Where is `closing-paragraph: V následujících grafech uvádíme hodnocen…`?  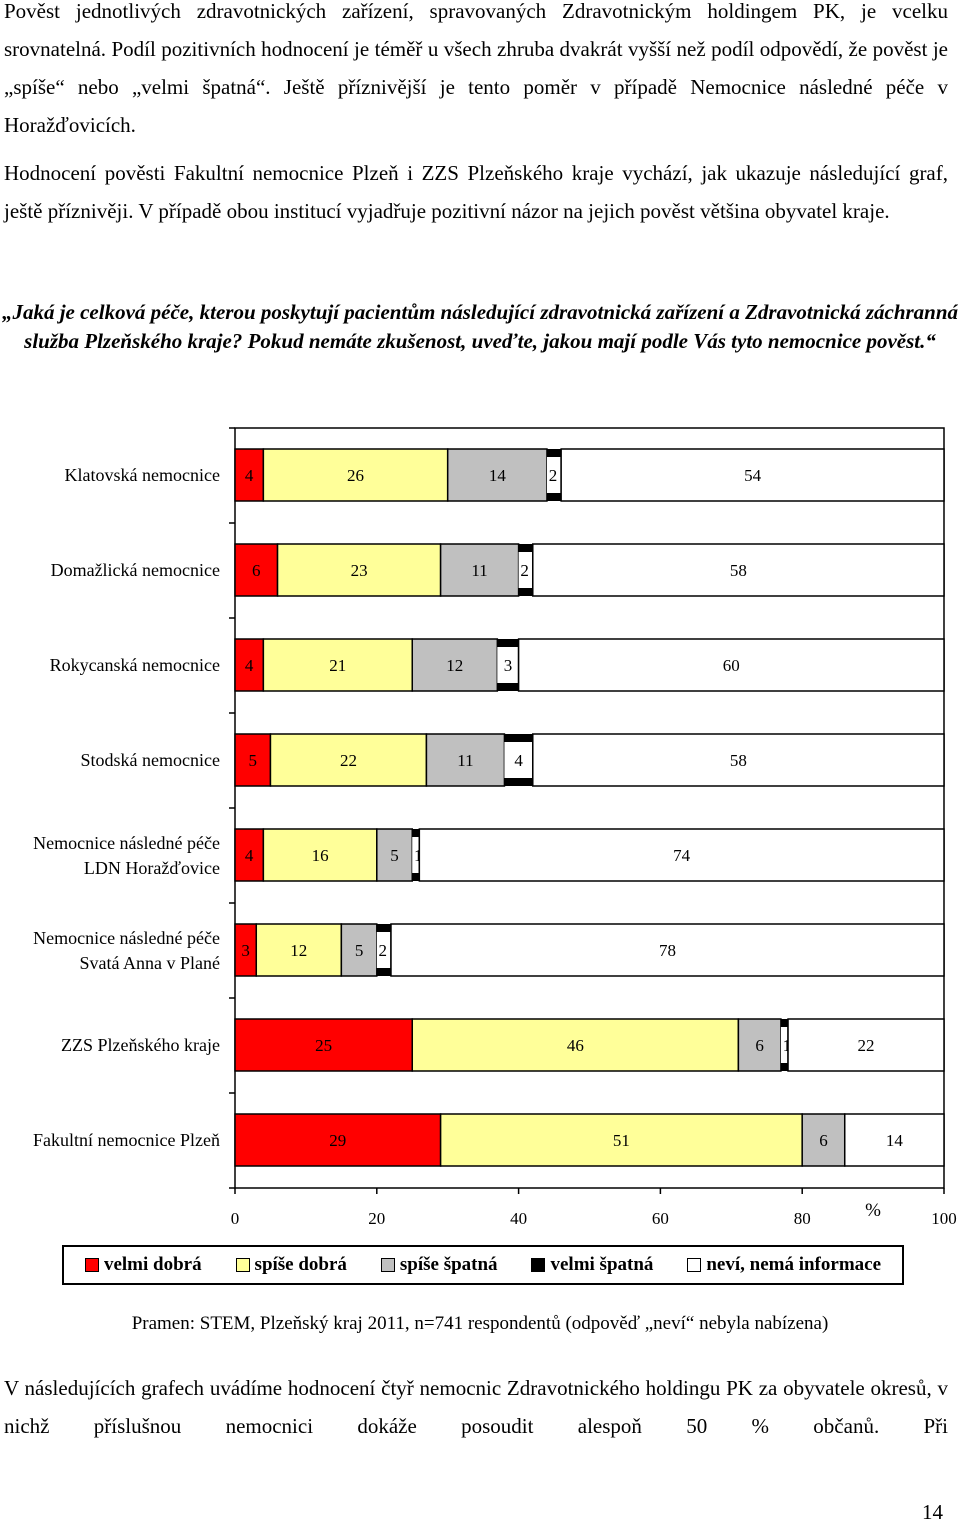 closing-paragraph: V následujících grafech uvádíme hodnocen… is located at coordinates (476, 1407).